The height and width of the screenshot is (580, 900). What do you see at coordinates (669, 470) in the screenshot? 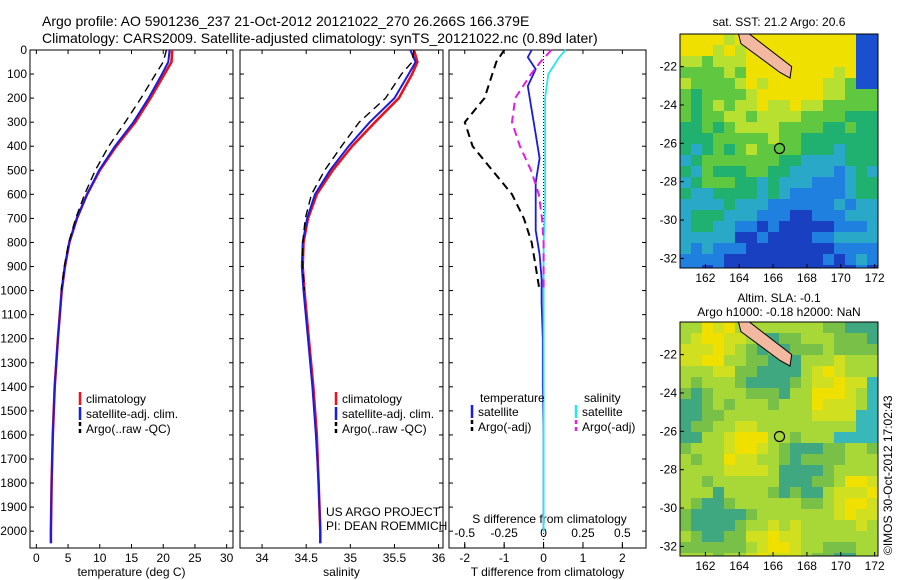
I see `lat-tick-label: -28` at bounding box center [669, 470].